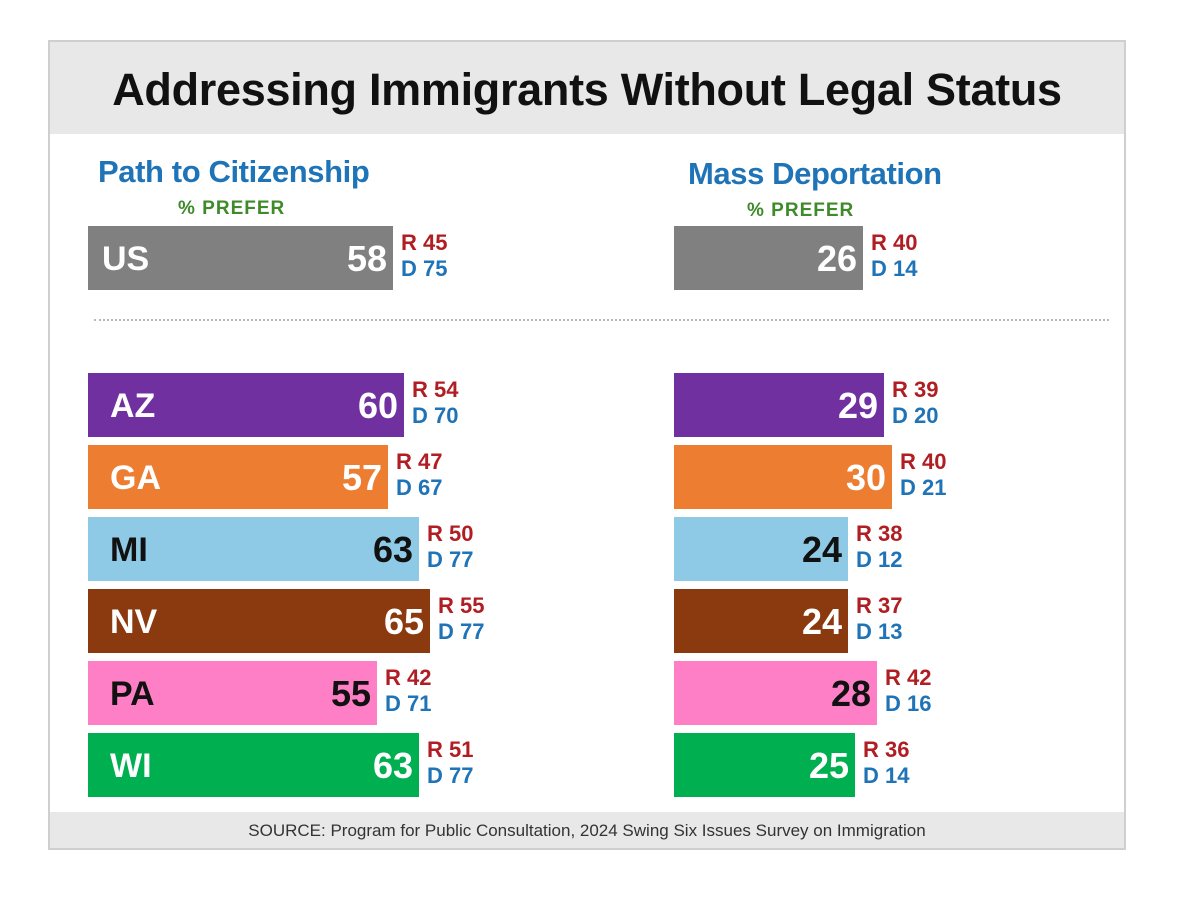  Describe the element at coordinates (915, 415) in the screenshot. I see `democrat-value: D 20` at that location.